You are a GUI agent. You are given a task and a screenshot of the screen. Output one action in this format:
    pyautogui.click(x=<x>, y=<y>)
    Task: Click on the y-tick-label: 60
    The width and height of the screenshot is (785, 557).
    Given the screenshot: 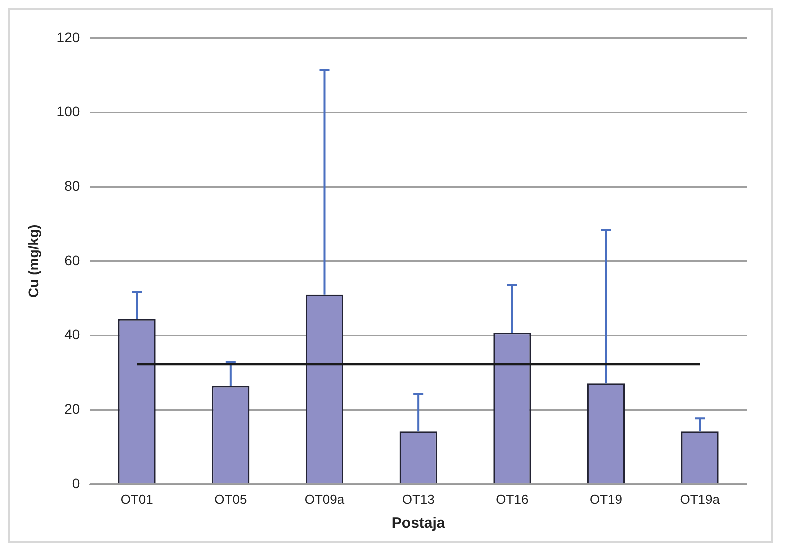 What is the action you would take?
    pyautogui.click(x=72, y=260)
    